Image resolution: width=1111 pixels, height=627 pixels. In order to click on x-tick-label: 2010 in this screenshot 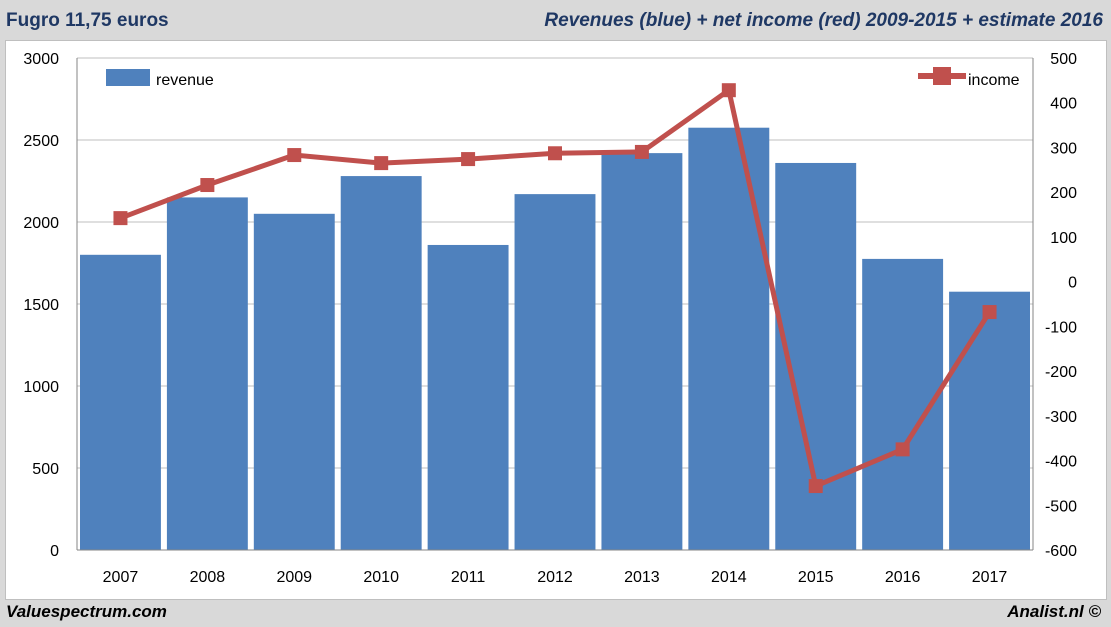, I will do `click(381, 577)`.